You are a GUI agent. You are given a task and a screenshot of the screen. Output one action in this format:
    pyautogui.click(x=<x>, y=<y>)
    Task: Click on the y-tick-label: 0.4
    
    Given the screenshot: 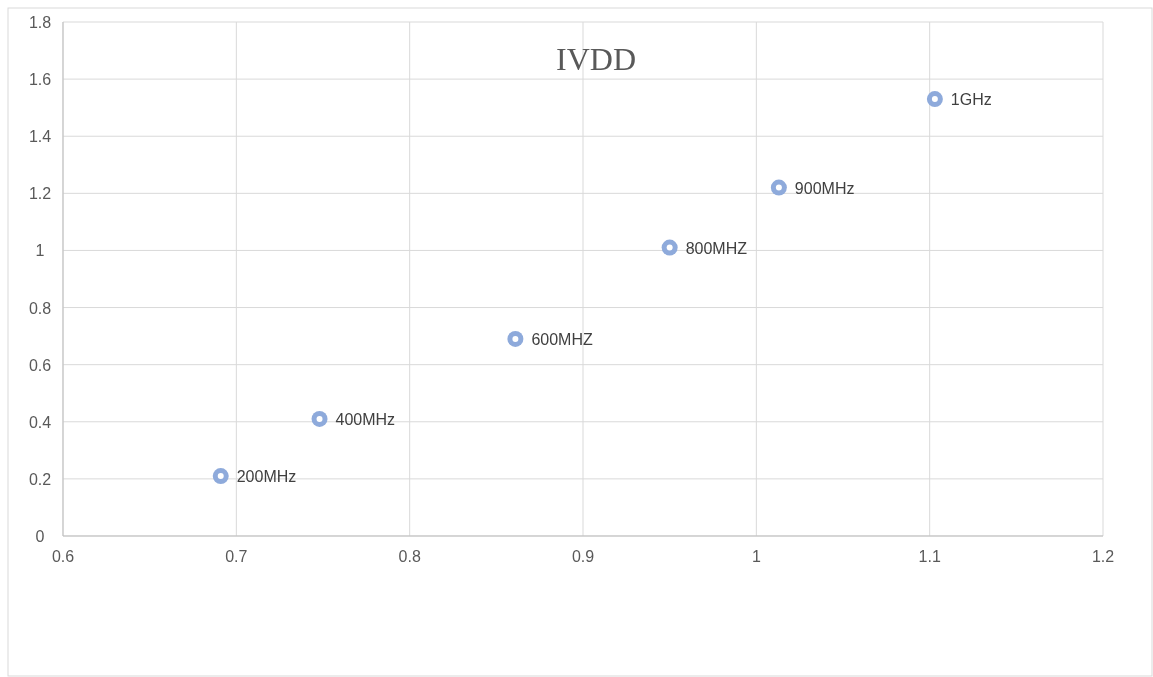 What is the action you would take?
    pyautogui.click(x=40, y=422)
    